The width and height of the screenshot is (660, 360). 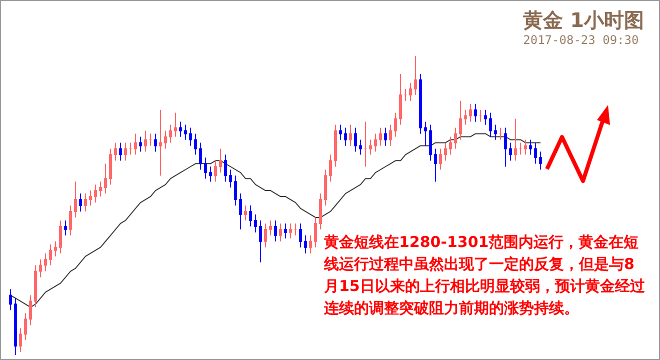 I want to click on text: 黄金 1小时图, so click(x=583, y=20).